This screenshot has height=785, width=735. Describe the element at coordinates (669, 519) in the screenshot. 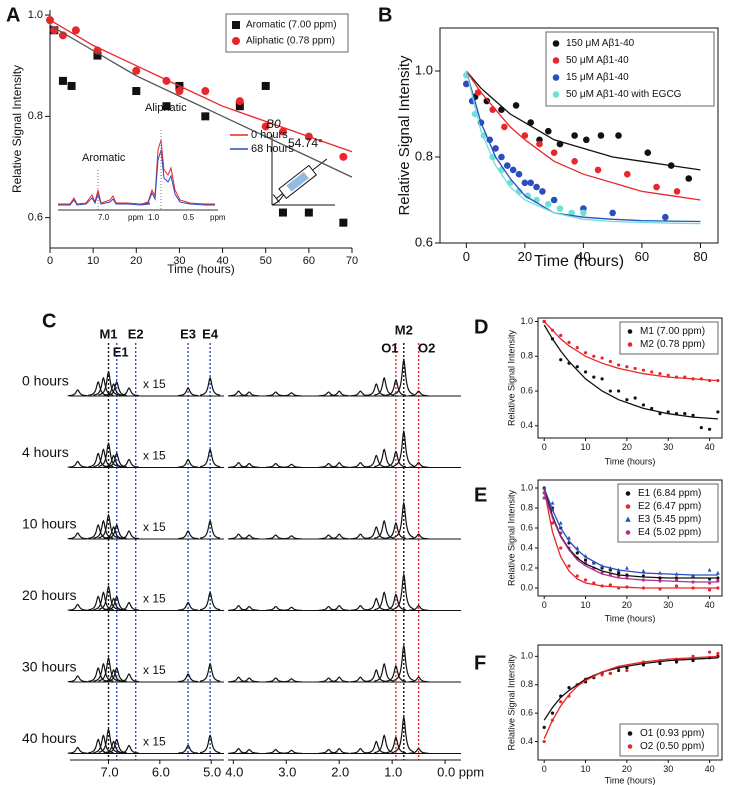

I see `legend-label: E3 (5.45 ppm)` at that location.